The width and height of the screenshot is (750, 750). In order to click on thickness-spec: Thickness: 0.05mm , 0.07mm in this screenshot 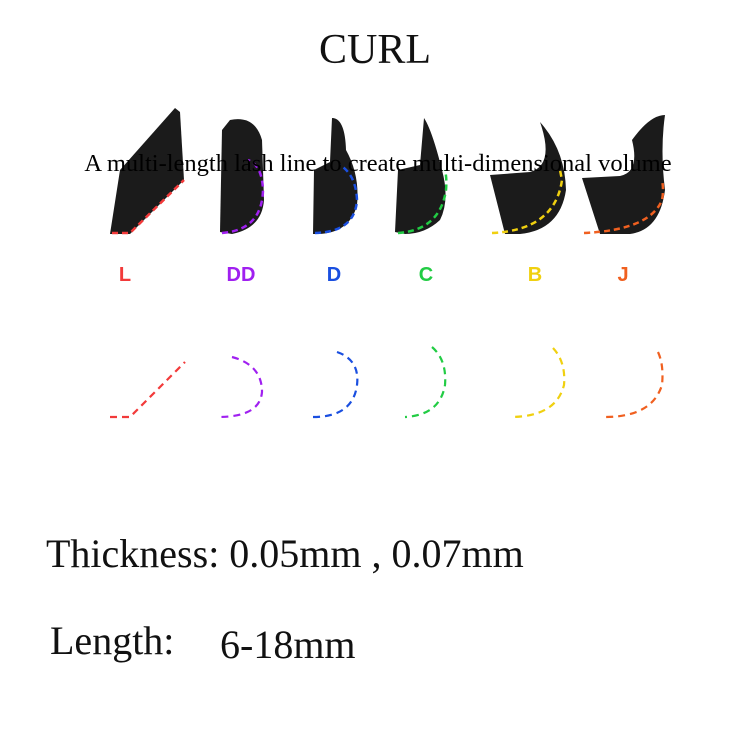, I will do `click(285, 553)`.